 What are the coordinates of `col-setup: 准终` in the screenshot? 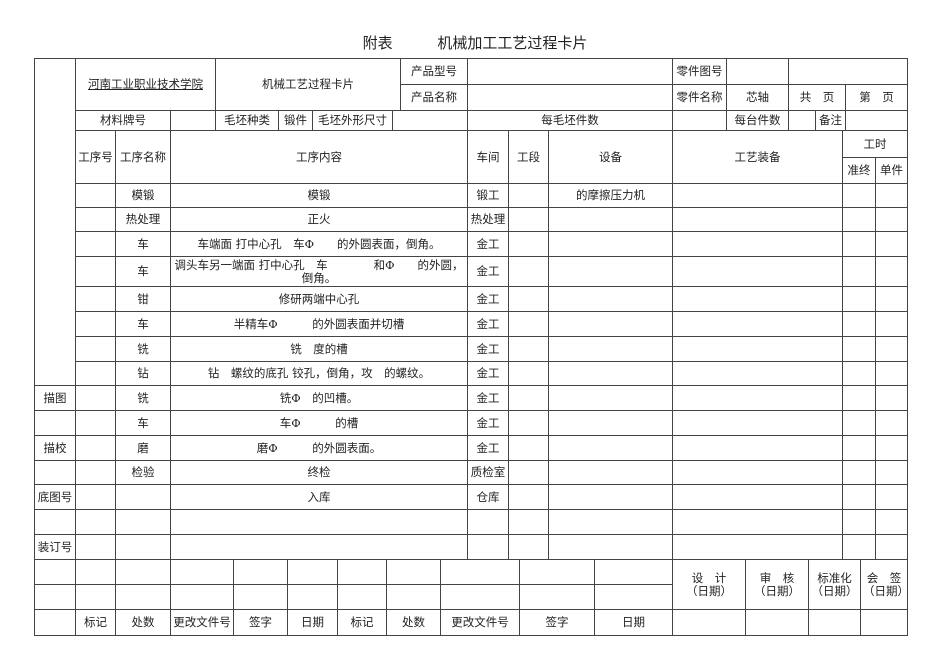 It's located at (859, 170).